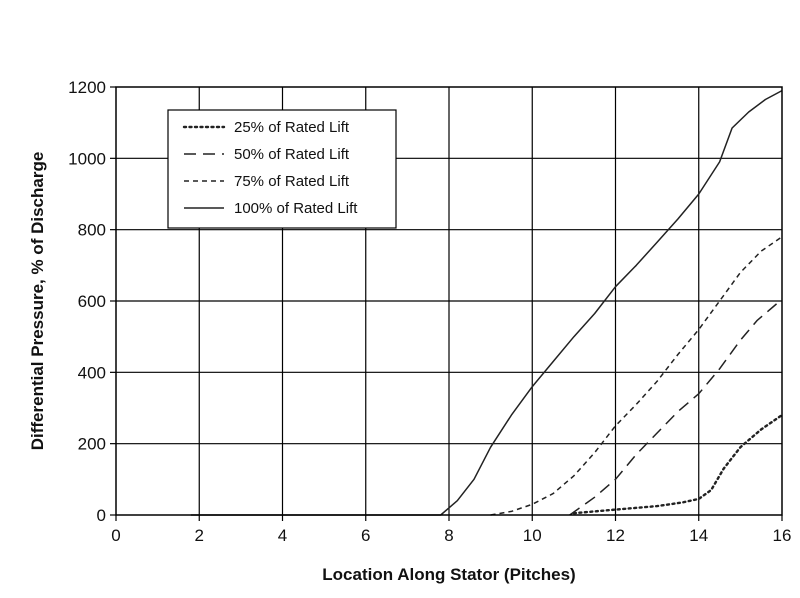 The height and width of the screenshot is (598, 800). What do you see at coordinates (296, 208) in the screenshot?
I see `legend-label-4: 100% of Rated Lift` at bounding box center [296, 208].